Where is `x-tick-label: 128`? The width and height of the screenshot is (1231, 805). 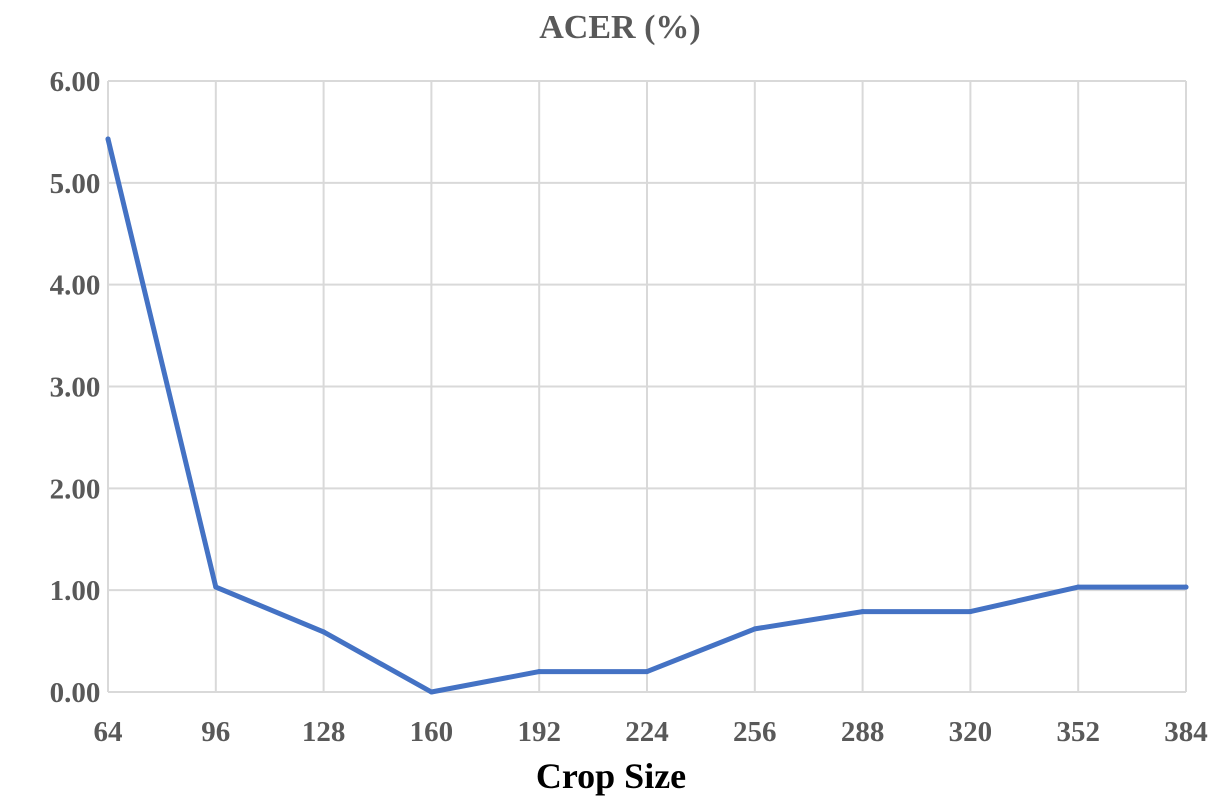 x-tick-label: 128 is located at coordinates (324, 732).